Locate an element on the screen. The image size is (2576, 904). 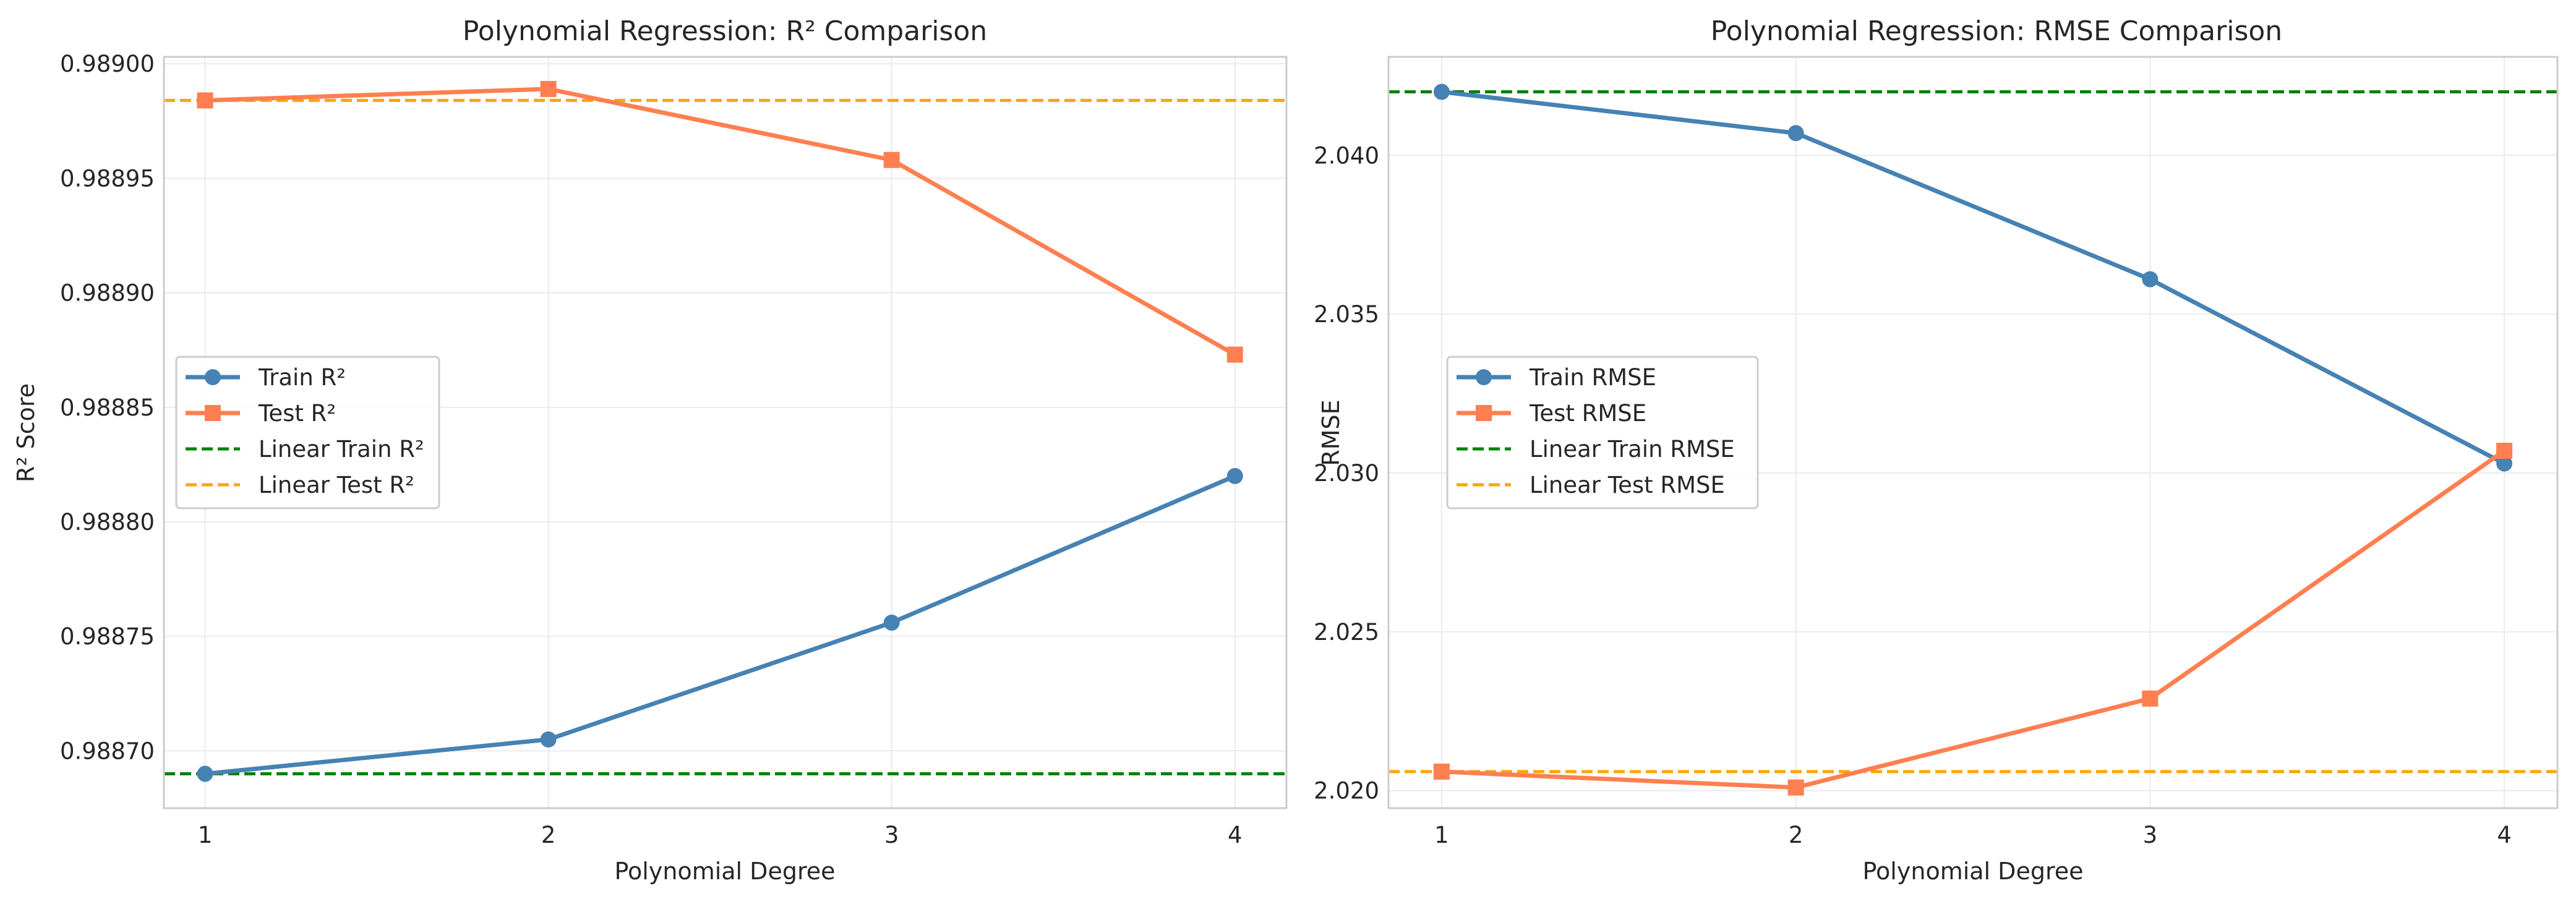
rmse-y-tick-label: 2.040 is located at coordinates (1346, 155).